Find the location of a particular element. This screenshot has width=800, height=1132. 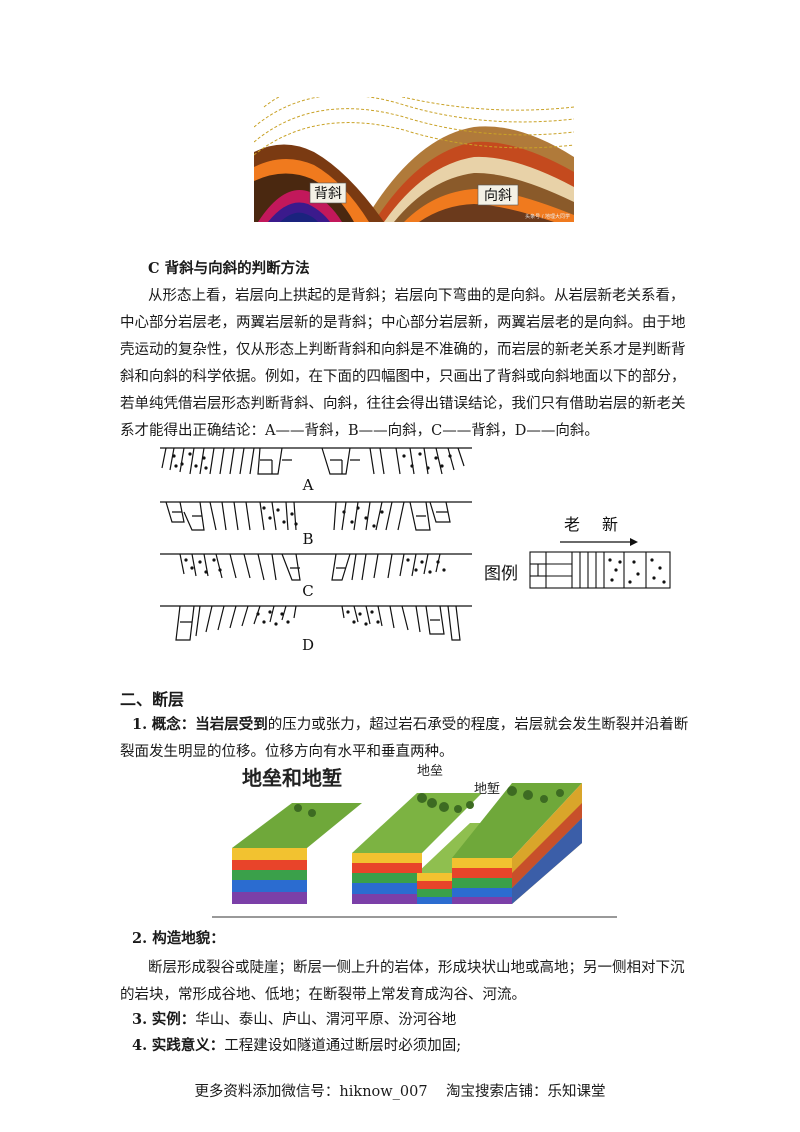

item-4-number: 4. is located at coordinates (140, 1045).